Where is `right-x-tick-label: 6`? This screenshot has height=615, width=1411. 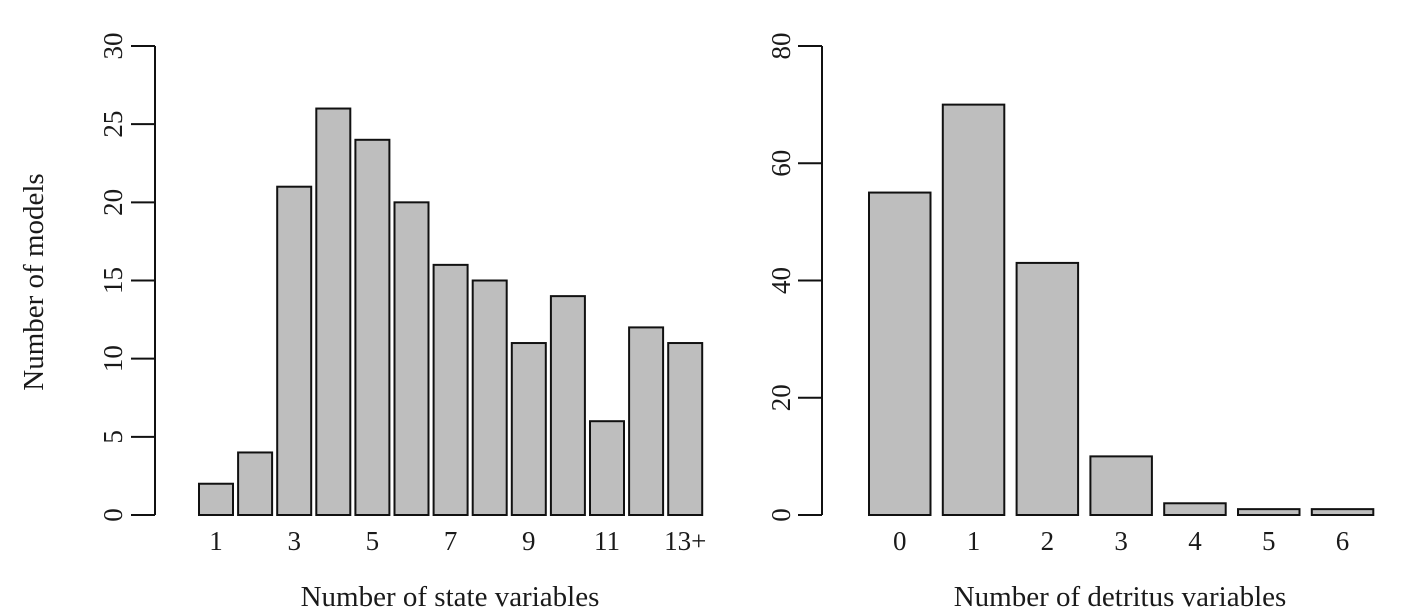 right-x-tick-label: 6 is located at coordinates (1343, 541).